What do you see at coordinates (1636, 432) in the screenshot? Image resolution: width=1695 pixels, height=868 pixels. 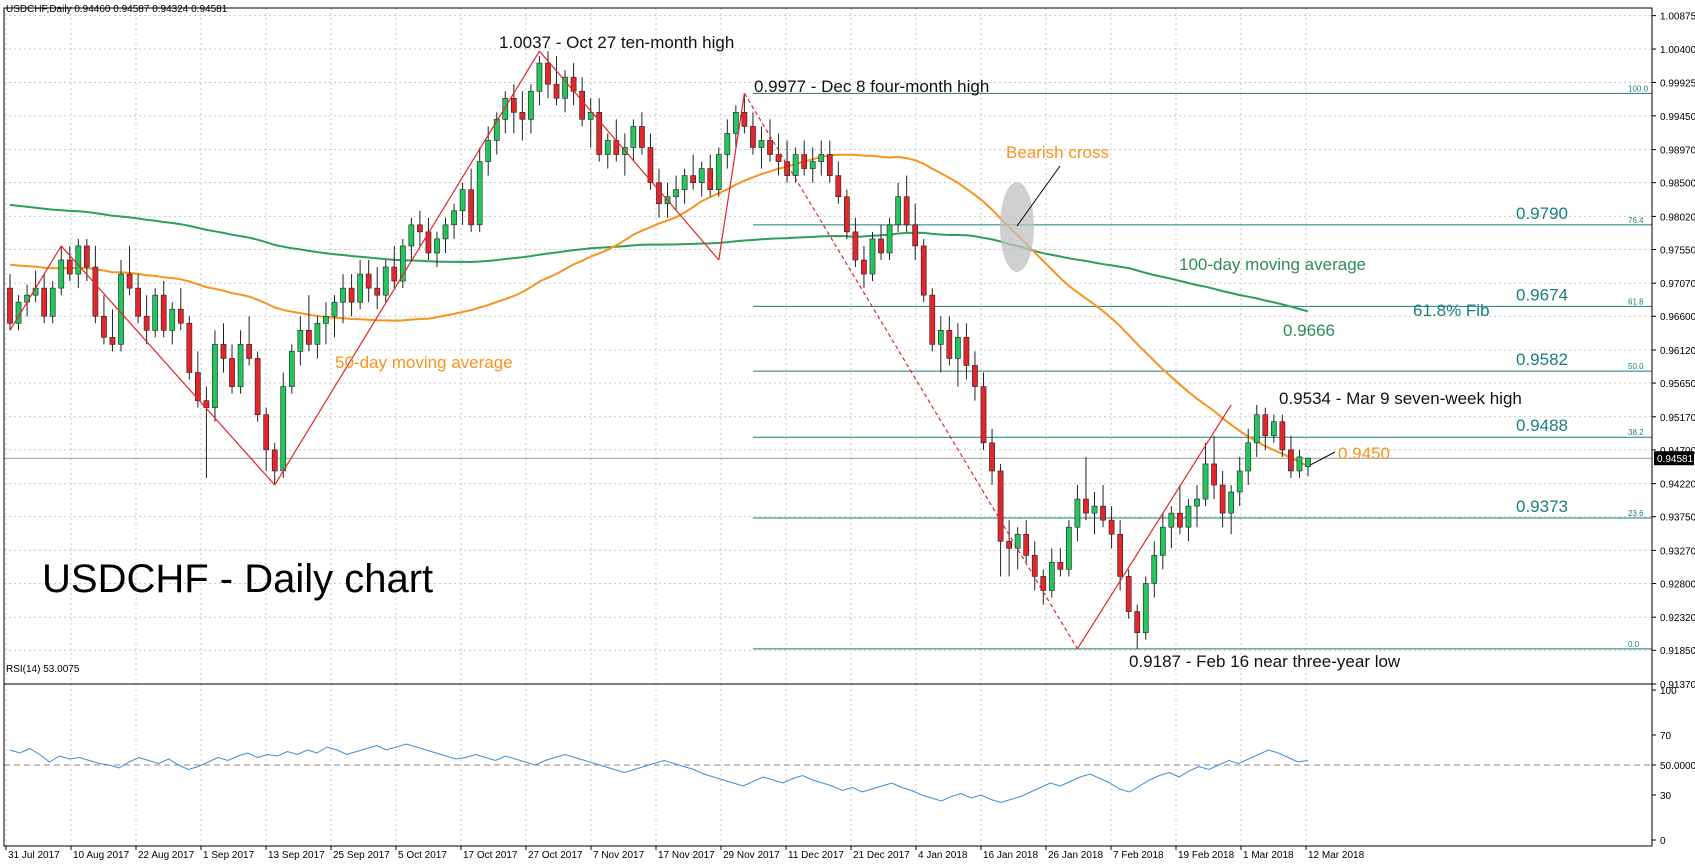 I see `fib-pct-label: 38.2` at bounding box center [1636, 432].